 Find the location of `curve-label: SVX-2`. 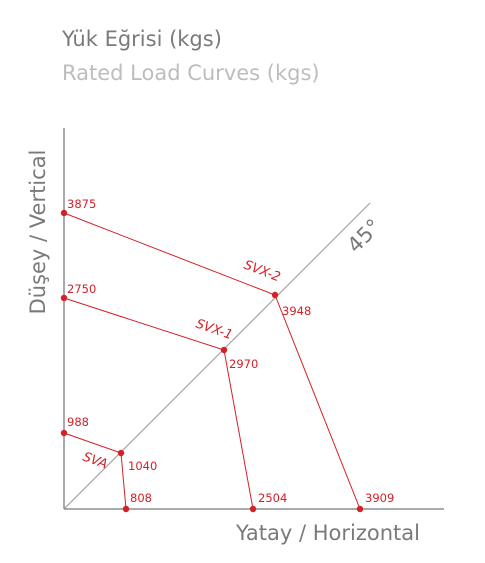

curve-label: SVX-2 is located at coordinates (262, 272).